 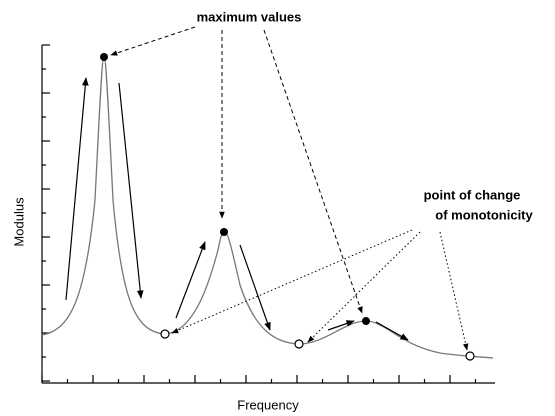 What do you see at coordinates (317, 345) in the screenshot?
I see `change-points` at bounding box center [317, 345].